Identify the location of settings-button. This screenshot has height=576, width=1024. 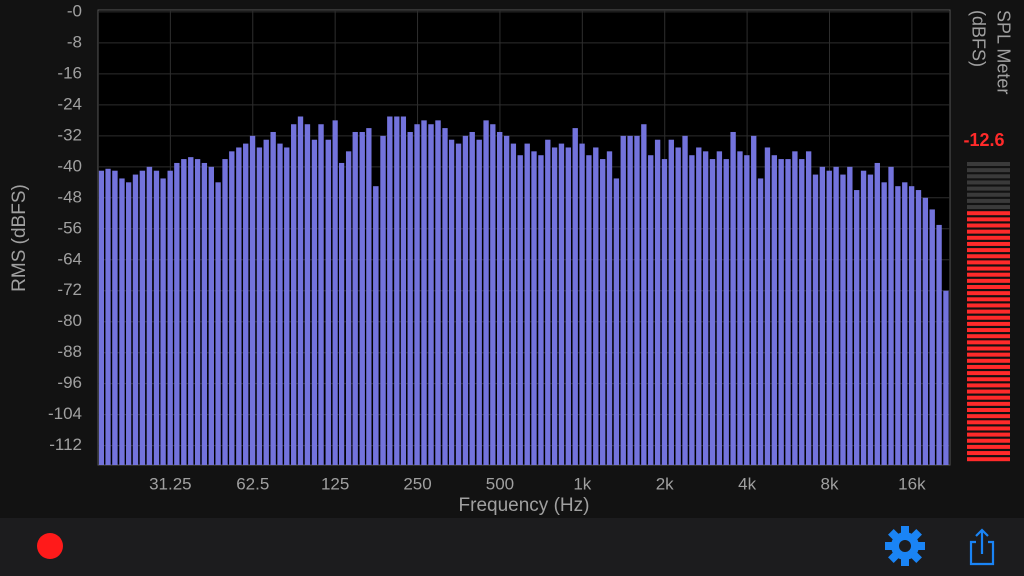
(905, 546).